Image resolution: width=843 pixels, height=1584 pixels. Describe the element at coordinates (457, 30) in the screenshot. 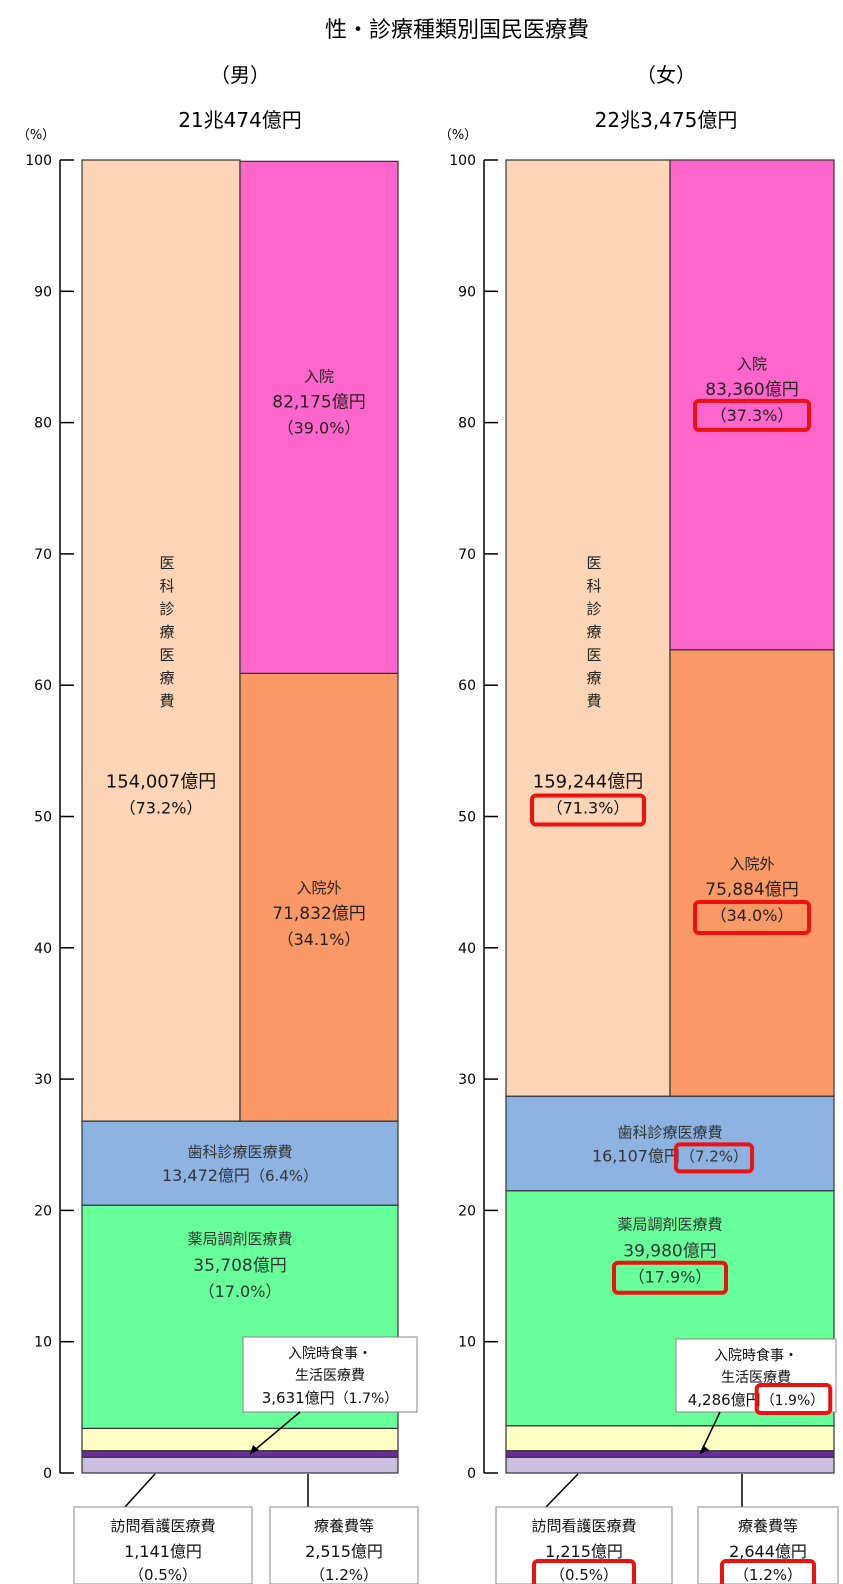

I see `chart-title: 性・診療種類別国民医療費` at that location.